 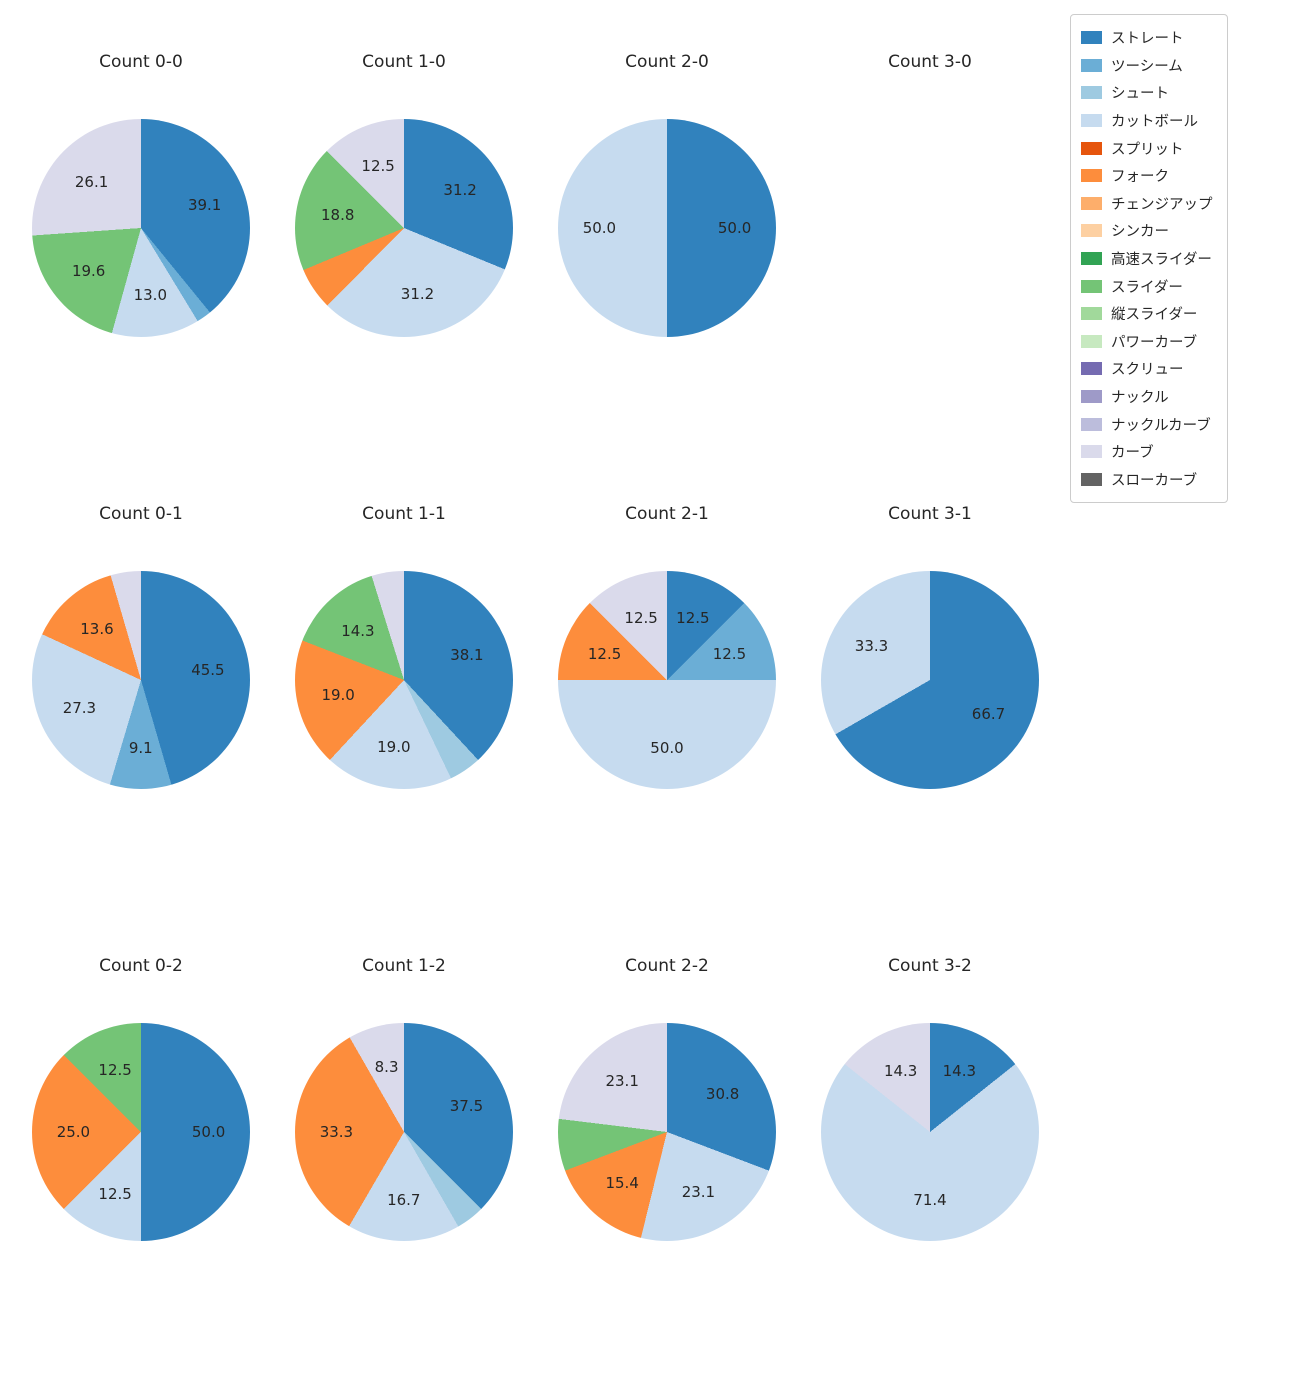 What do you see at coordinates (386, 1066) in the screenshot?
I see `slice-label: 8.3` at bounding box center [386, 1066].